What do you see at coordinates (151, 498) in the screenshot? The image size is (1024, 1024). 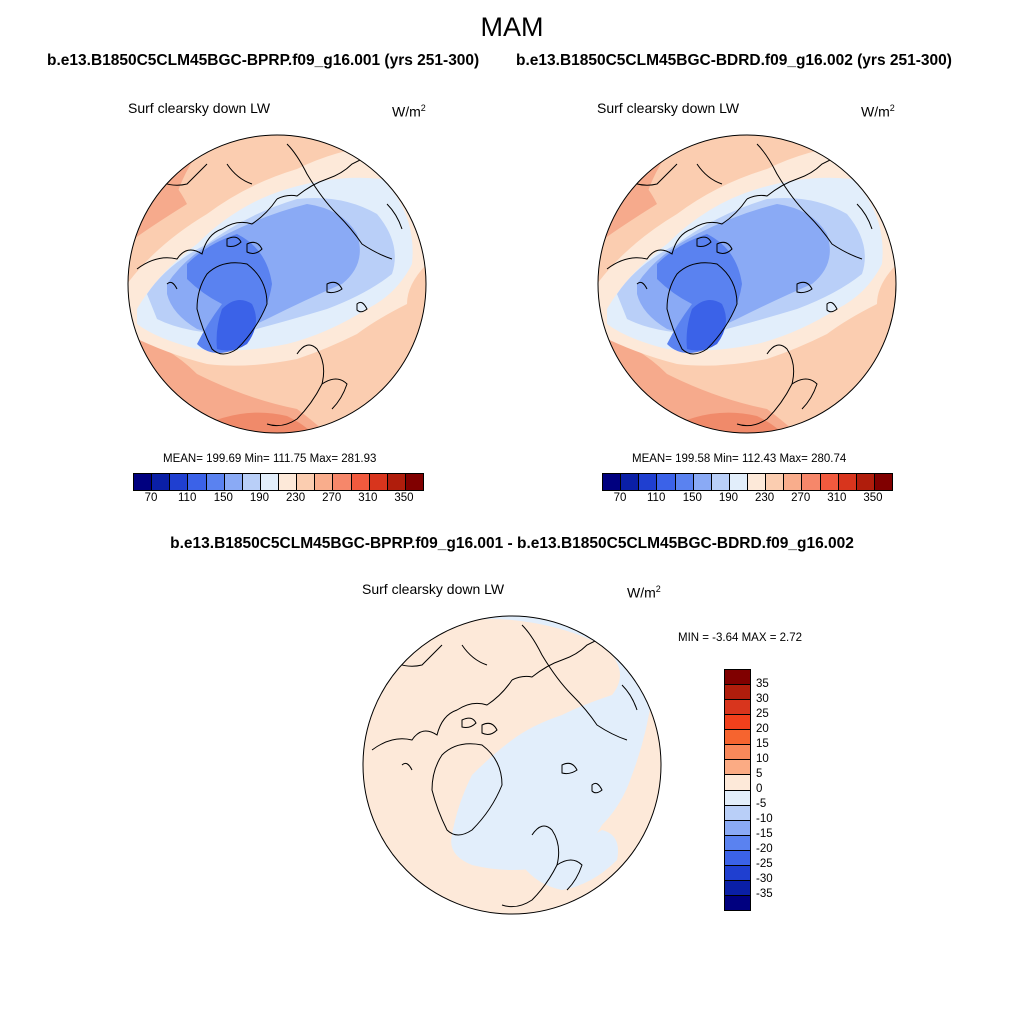 I see `colorbar-tick-label: 70` at bounding box center [151, 498].